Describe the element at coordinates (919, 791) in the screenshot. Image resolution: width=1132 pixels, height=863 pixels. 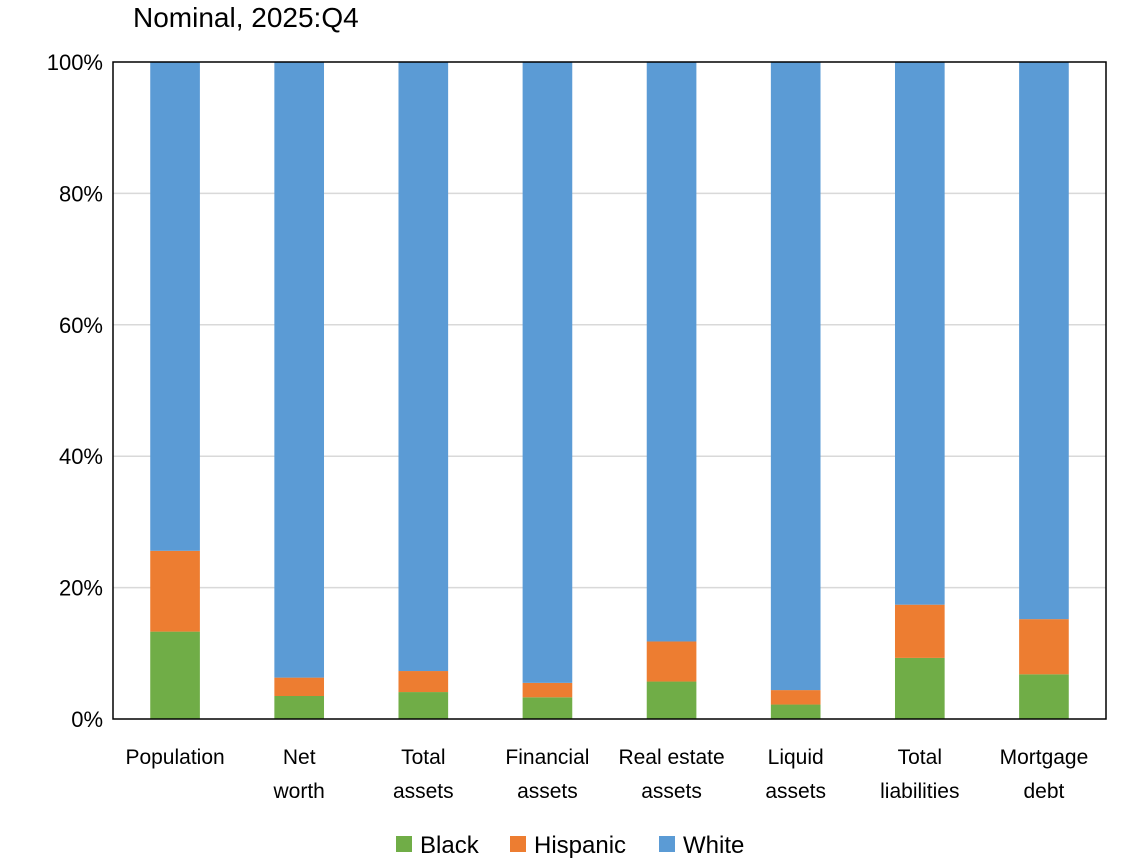
I see `x-tick-label: liabilities` at that location.